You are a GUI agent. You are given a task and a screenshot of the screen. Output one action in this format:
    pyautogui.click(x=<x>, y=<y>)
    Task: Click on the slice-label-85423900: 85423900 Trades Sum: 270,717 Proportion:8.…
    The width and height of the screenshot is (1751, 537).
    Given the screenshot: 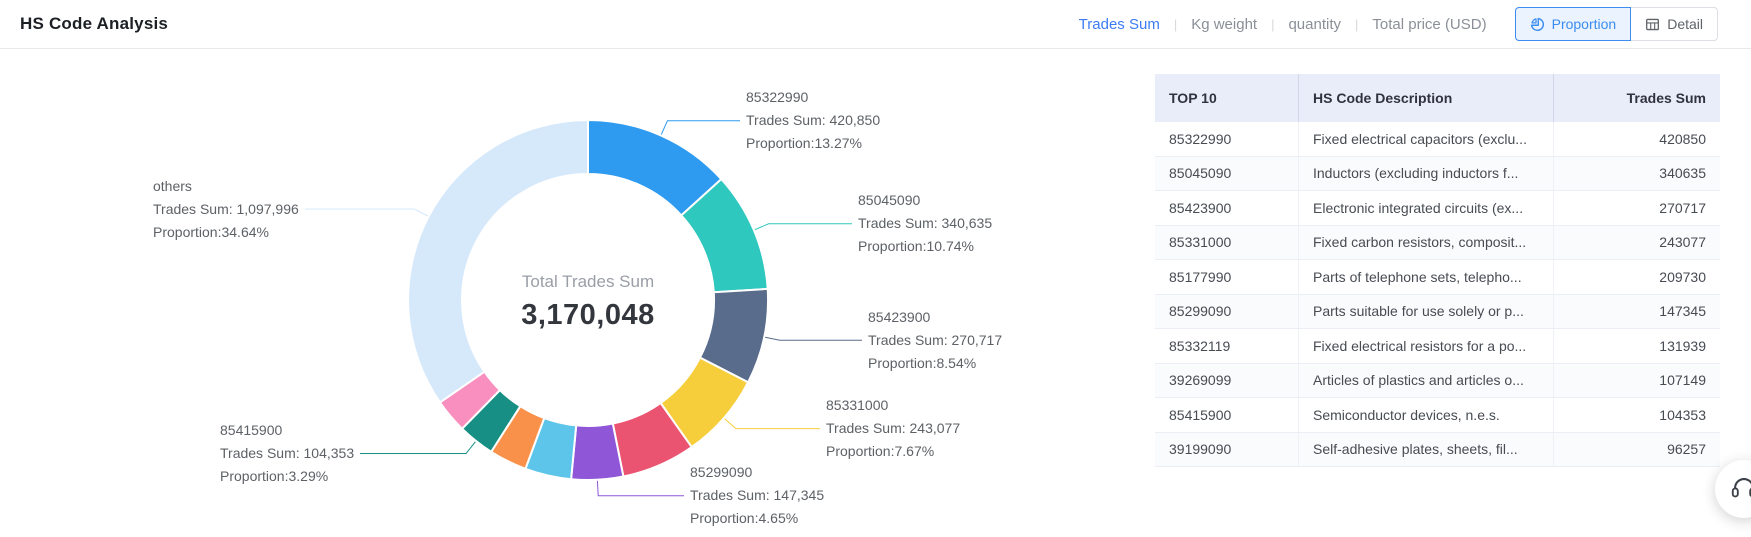 What is the action you would take?
    pyautogui.click(x=935, y=340)
    